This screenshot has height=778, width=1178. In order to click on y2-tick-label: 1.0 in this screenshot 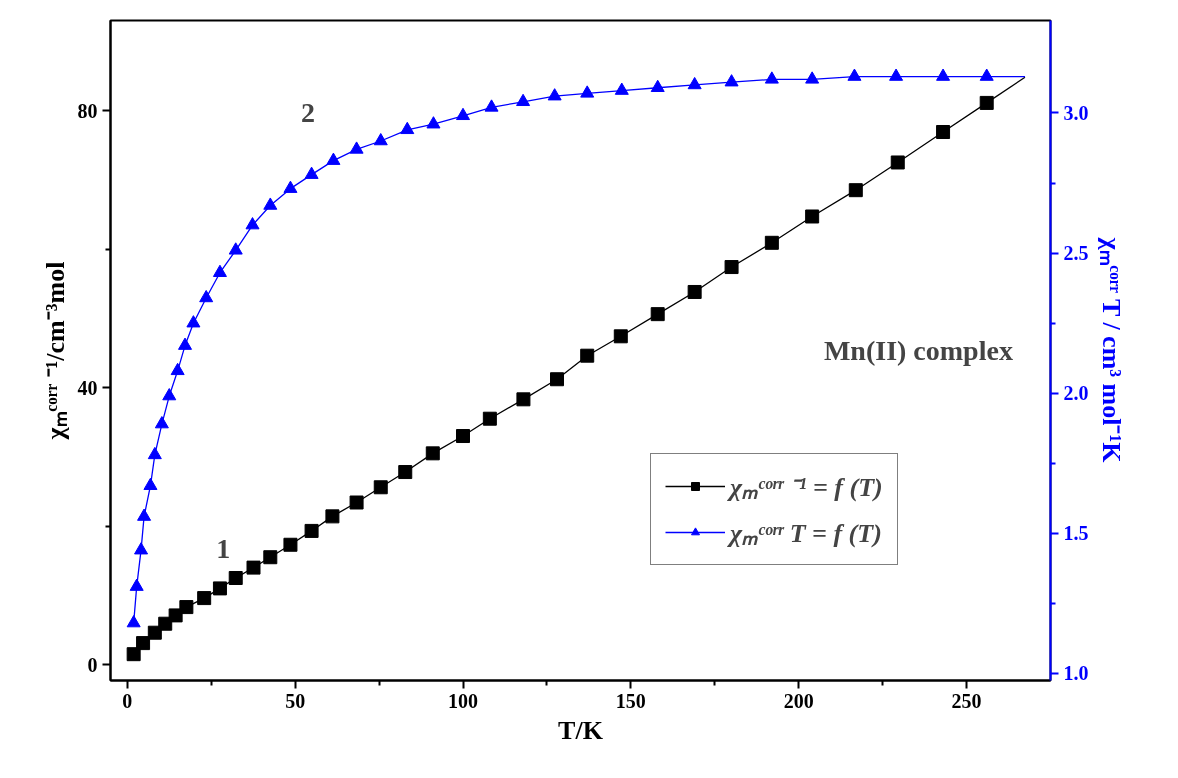, I will do `click(1076, 673)`.